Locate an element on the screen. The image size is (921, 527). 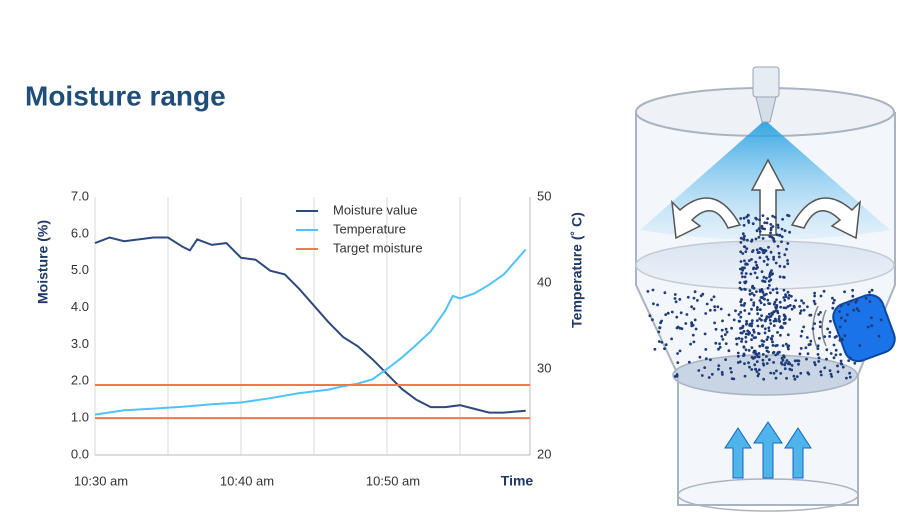
y-tick-label: 0.0 is located at coordinates (80, 453).